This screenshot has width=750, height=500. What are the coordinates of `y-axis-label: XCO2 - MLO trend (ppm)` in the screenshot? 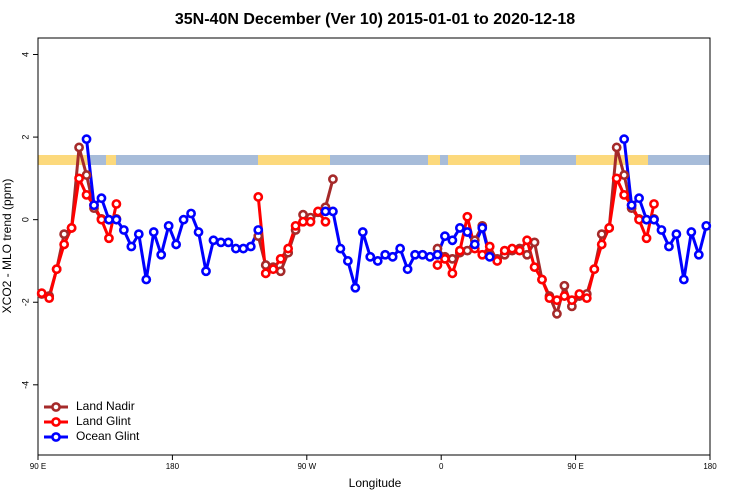 It's located at (7, 246).